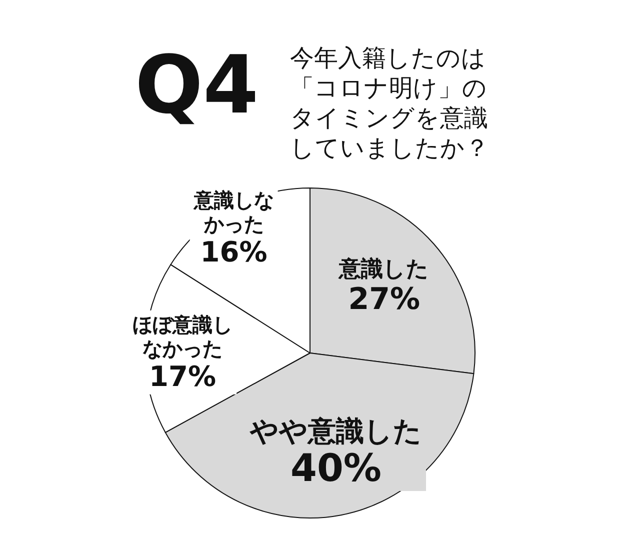 The image size is (640, 536). I want to click on slice-label: 意識した, so click(384, 269).